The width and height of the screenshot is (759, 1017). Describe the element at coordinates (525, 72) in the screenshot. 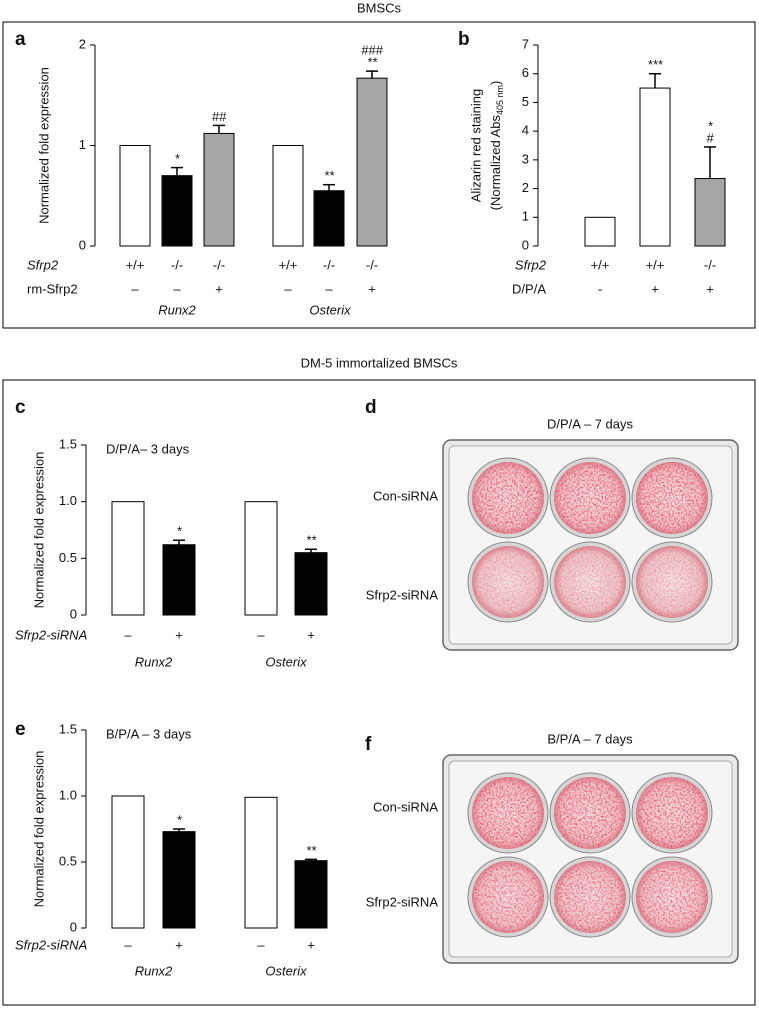

I see `y-tick-label: 6` at that location.